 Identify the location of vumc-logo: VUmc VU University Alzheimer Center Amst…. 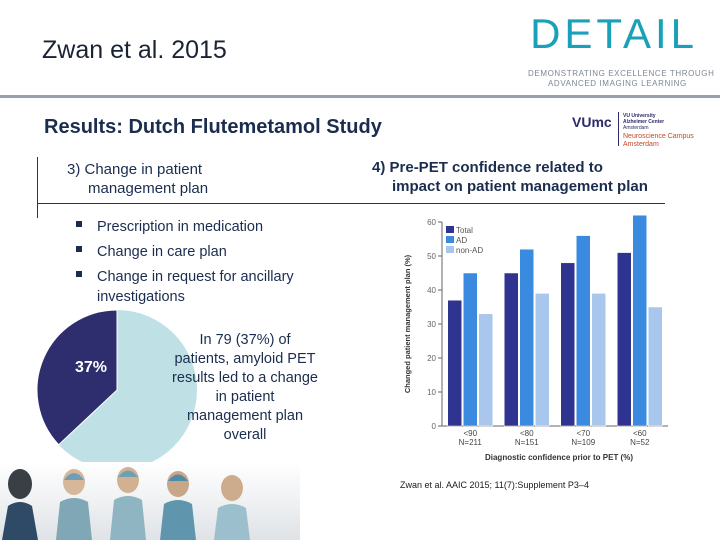
(633, 130).